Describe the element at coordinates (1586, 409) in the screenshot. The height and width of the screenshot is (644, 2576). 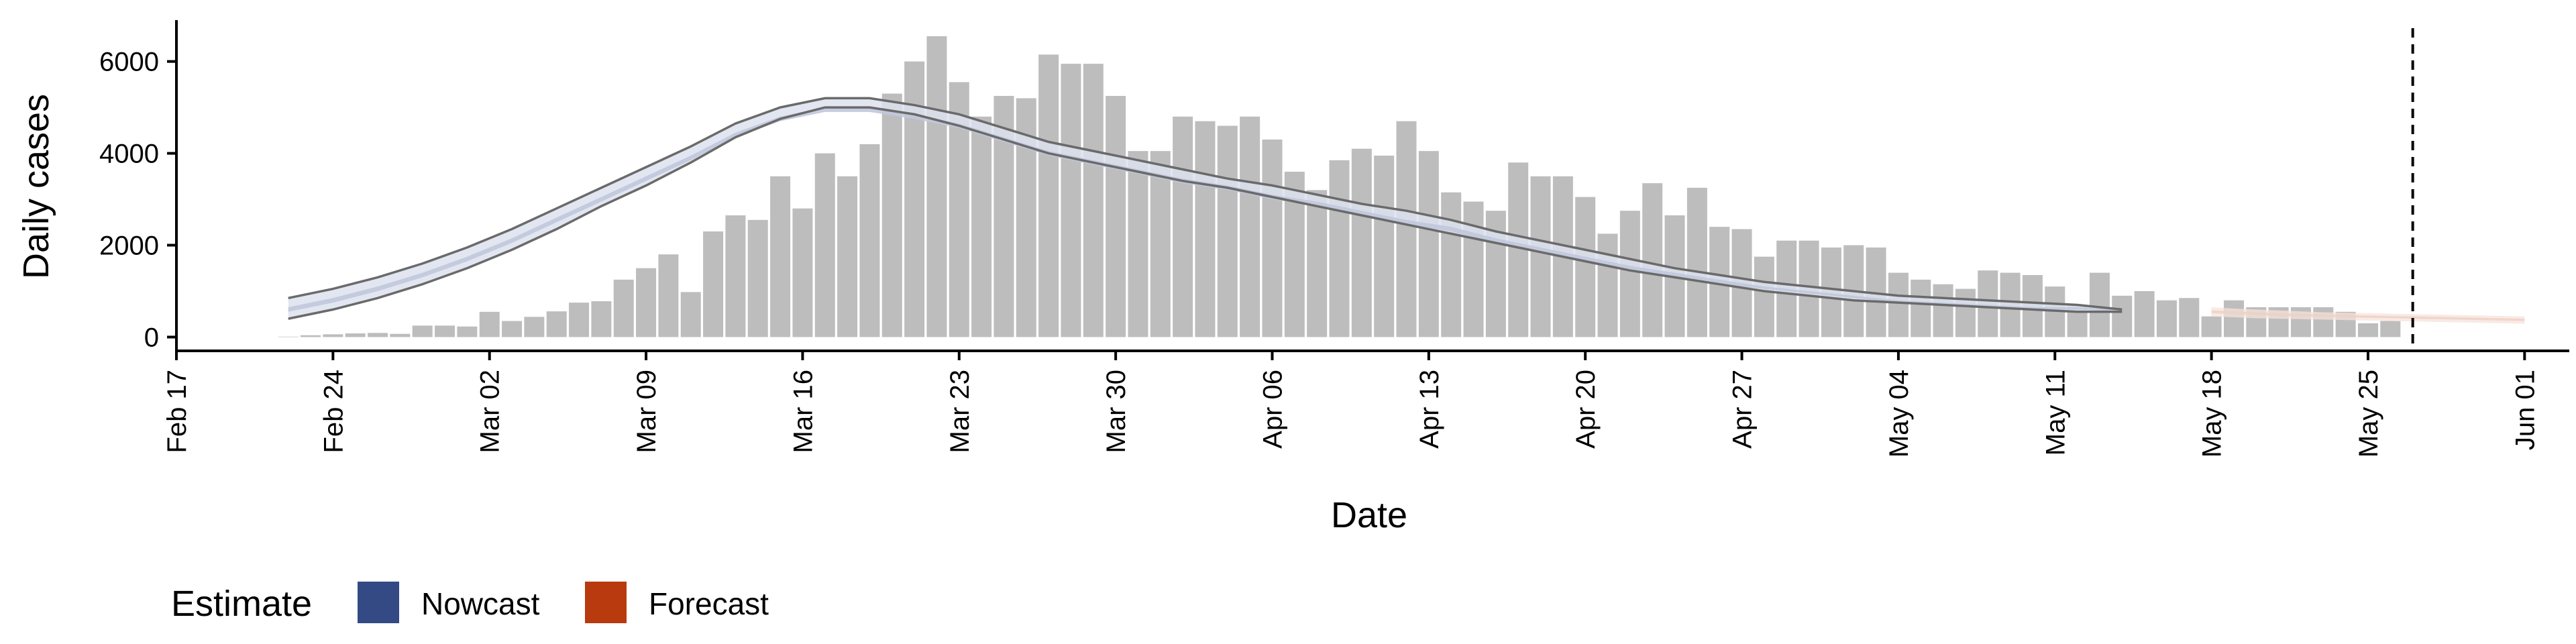
I see `x-tick-label: Apr 20` at that location.